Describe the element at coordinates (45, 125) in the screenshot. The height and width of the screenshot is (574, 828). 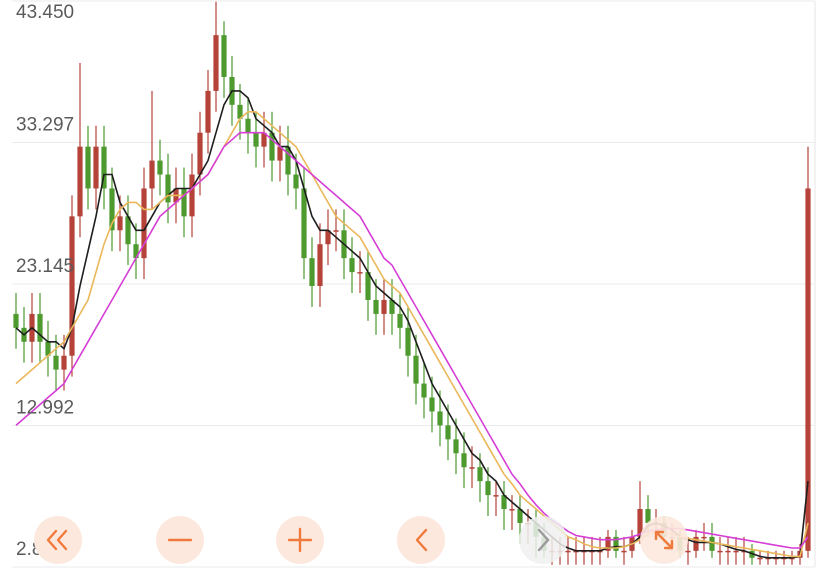
I see `y-tick-label: 33.297` at that location.